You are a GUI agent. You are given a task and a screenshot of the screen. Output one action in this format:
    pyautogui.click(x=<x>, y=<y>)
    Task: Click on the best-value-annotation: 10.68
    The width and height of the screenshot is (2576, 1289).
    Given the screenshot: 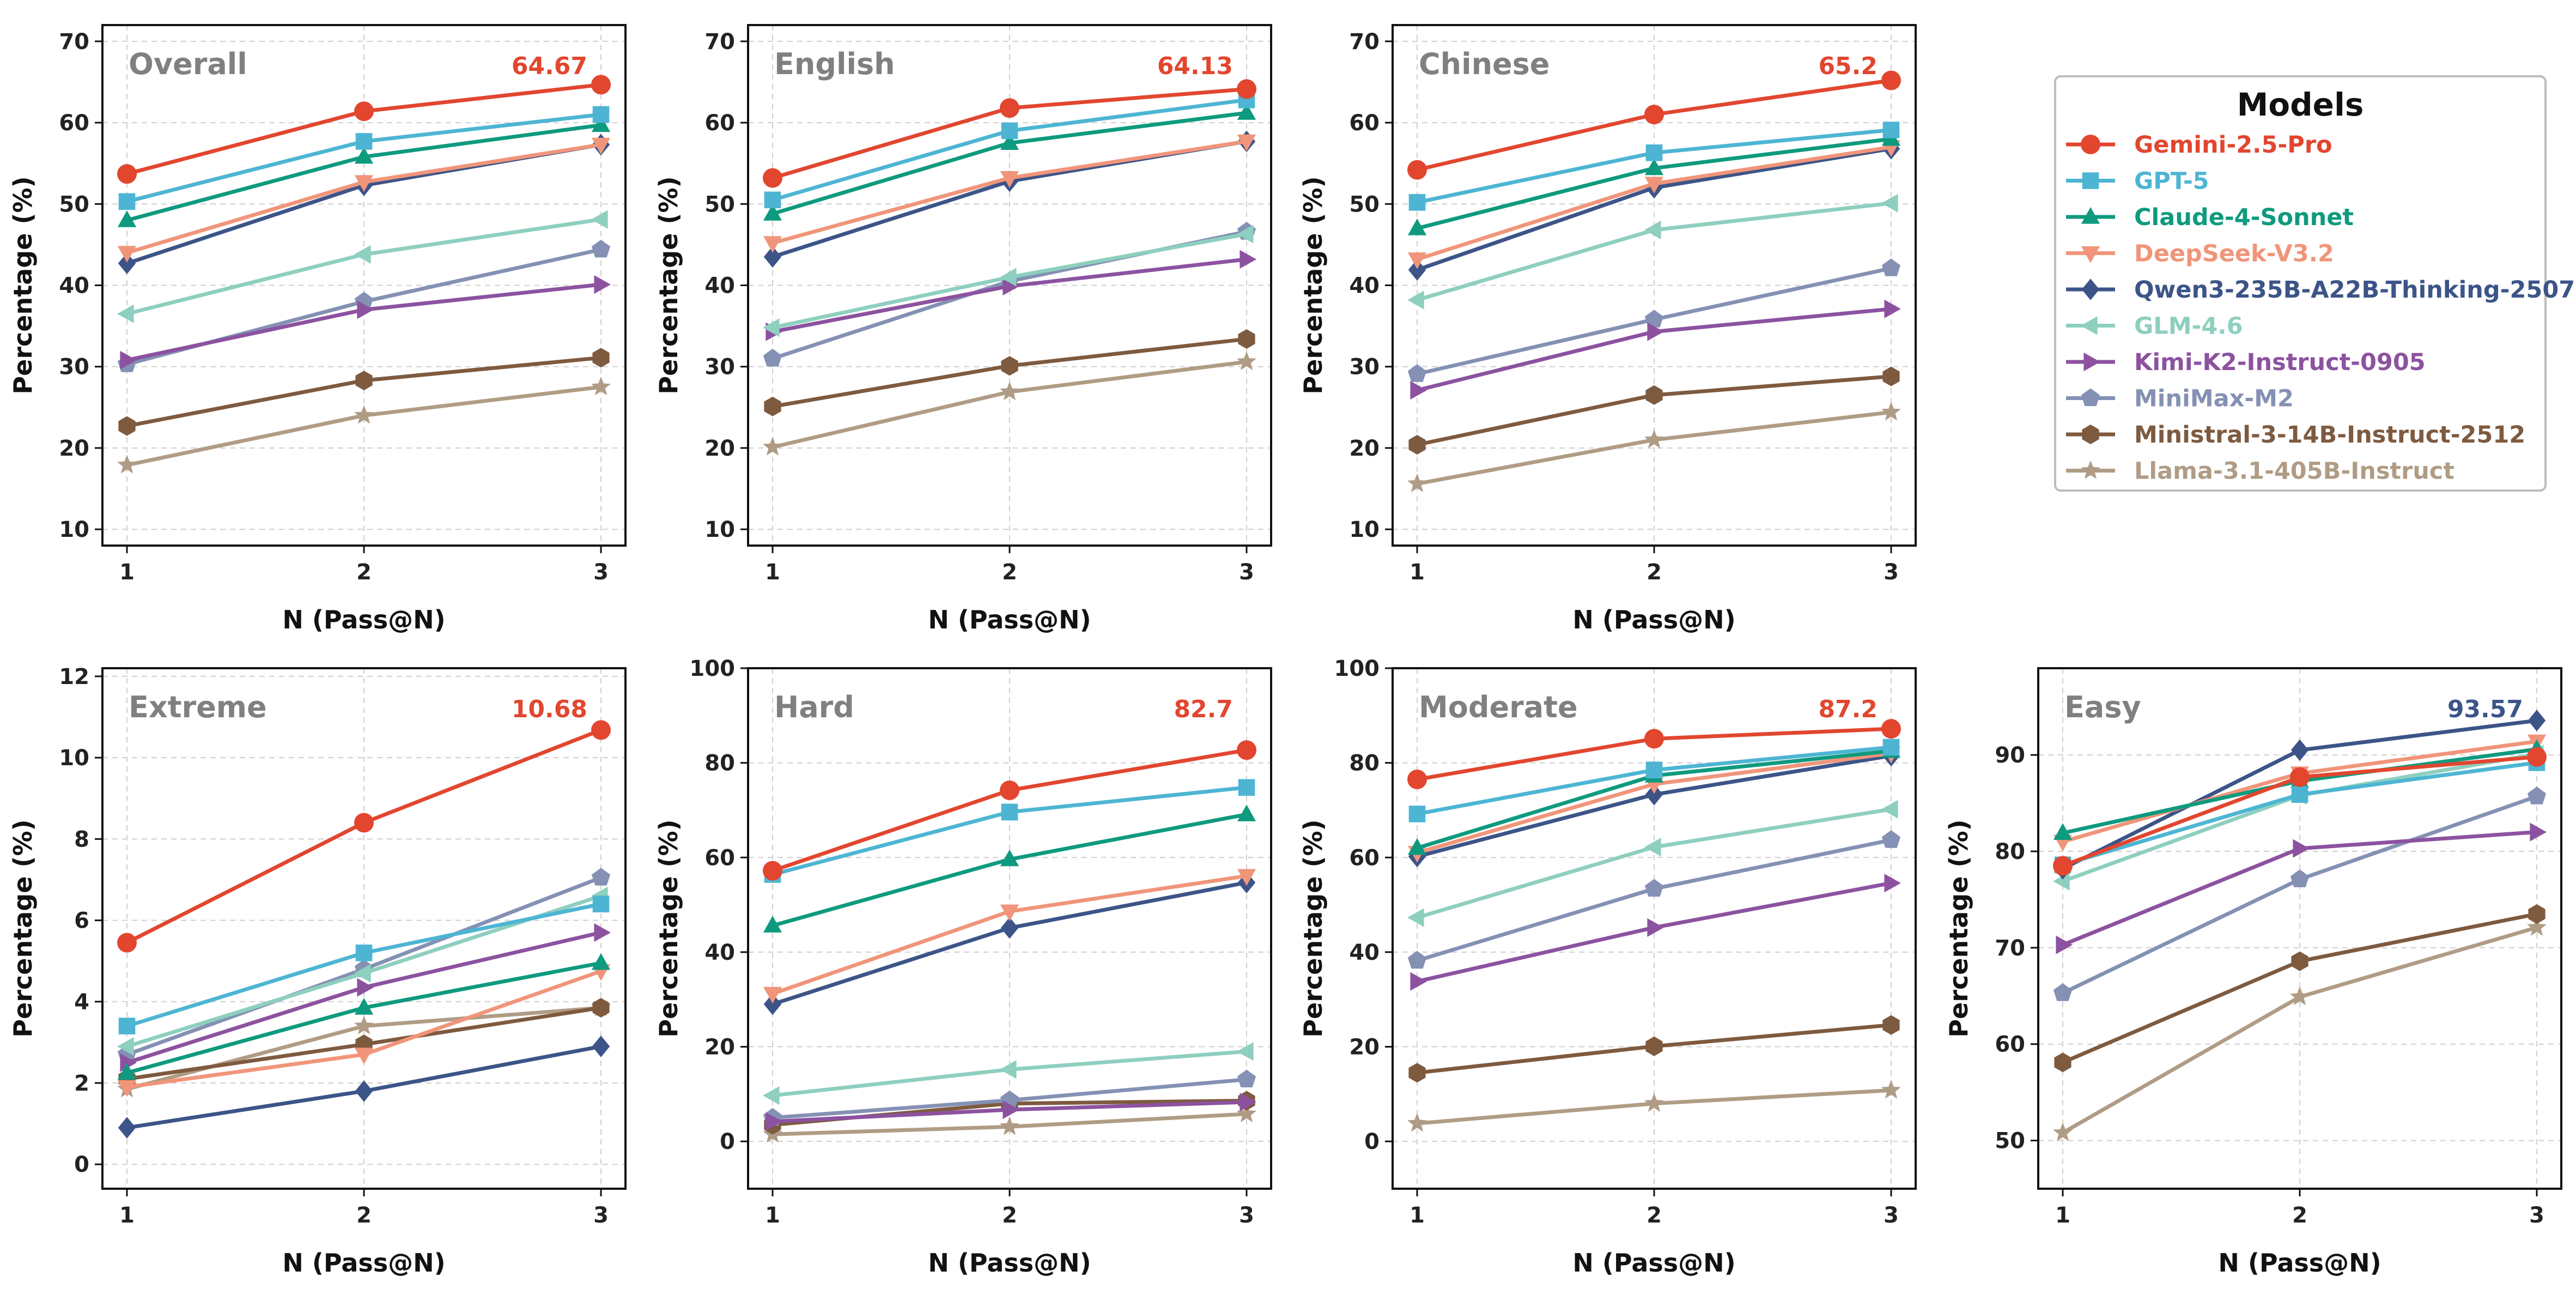 What is the action you would take?
    pyautogui.click(x=549, y=709)
    